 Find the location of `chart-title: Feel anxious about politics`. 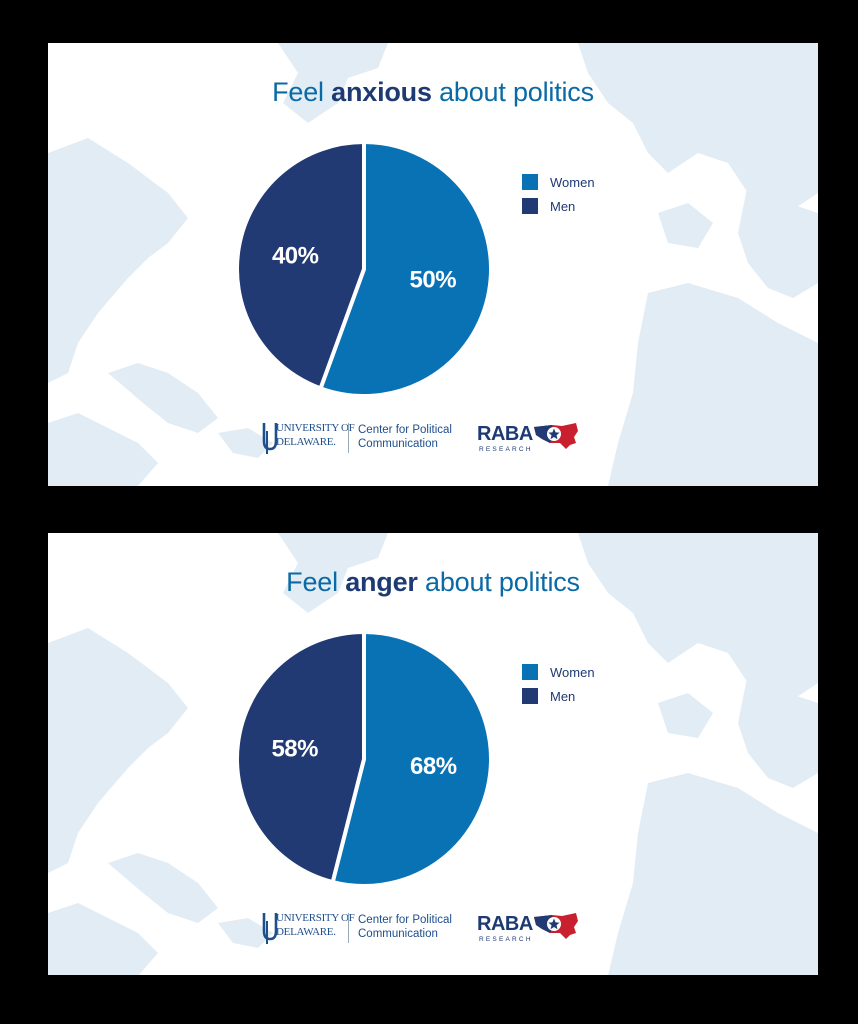

chart-title: Feel anxious about politics is located at coordinates (433, 92).